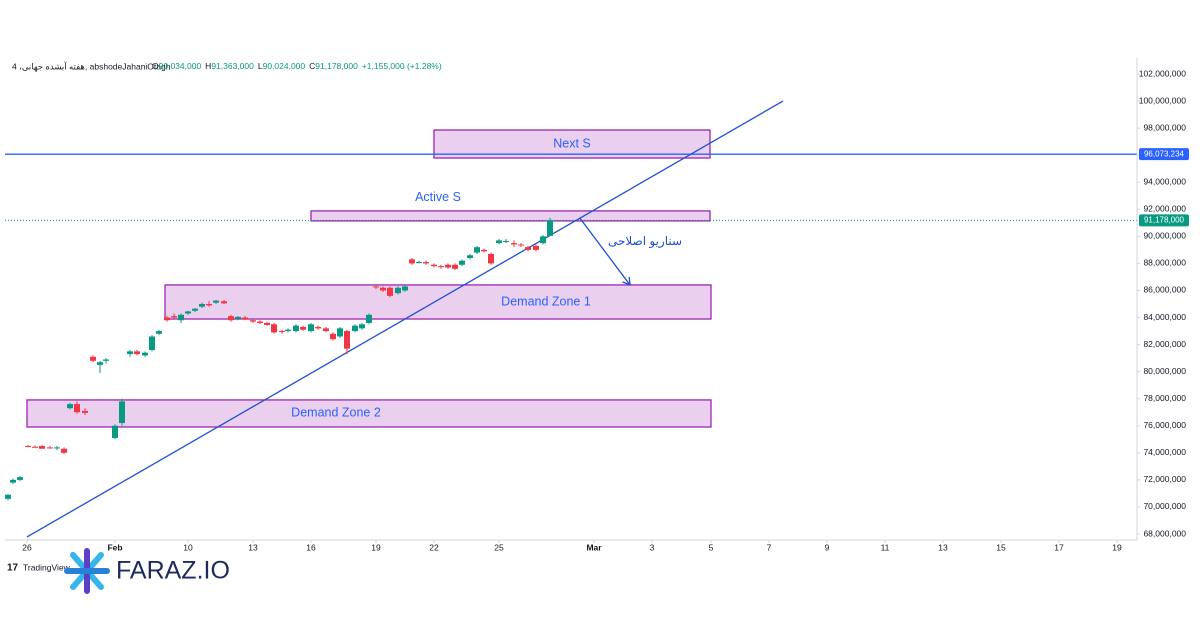  What do you see at coordinates (155, 66) in the screenshot?
I see `ohlc-key: O` at bounding box center [155, 66].